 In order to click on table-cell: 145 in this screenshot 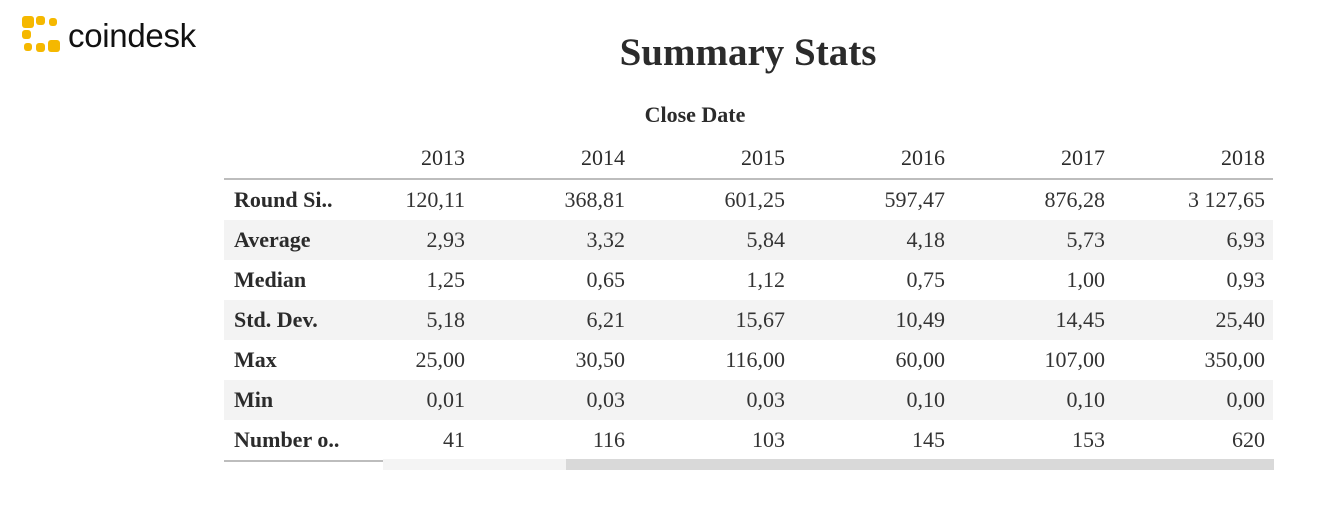, I will do `click(873, 441)`.